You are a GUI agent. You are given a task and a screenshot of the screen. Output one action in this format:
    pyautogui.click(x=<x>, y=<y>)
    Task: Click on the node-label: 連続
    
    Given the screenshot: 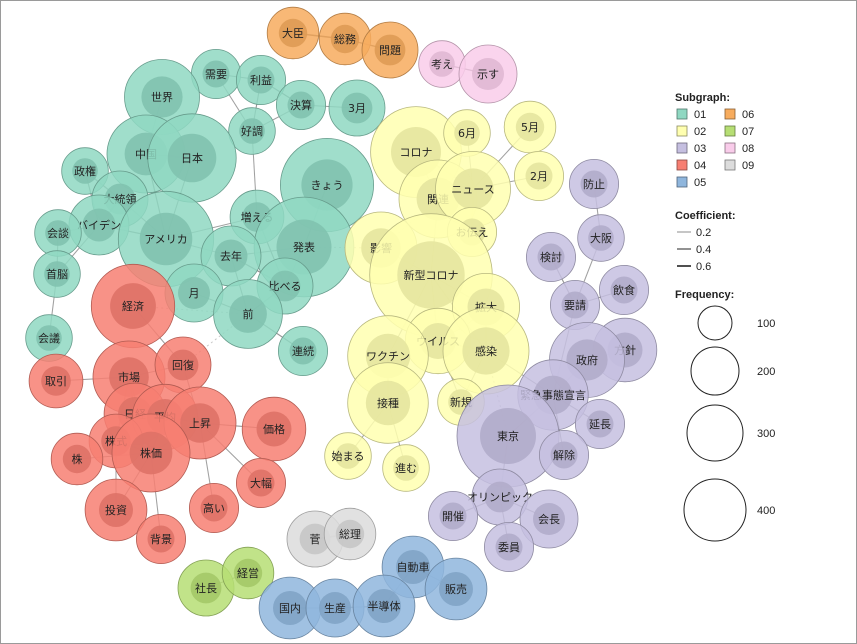 What is the action you would take?
    pyautogui.click(x=303, y=351)
    